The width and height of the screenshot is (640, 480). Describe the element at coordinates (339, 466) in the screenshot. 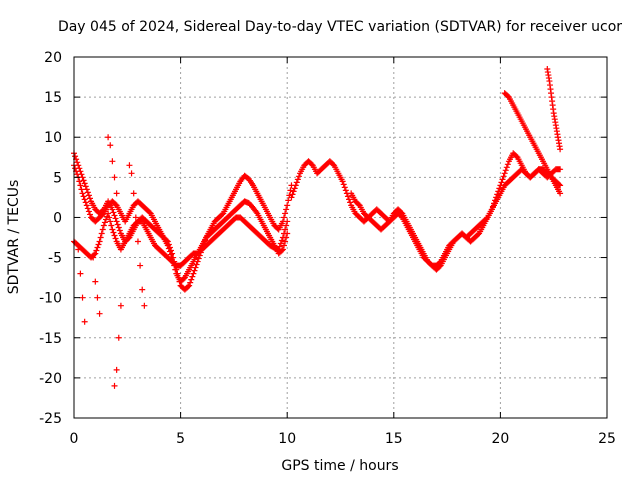

I see `x-axis-label: GPS time / hours` at that location.